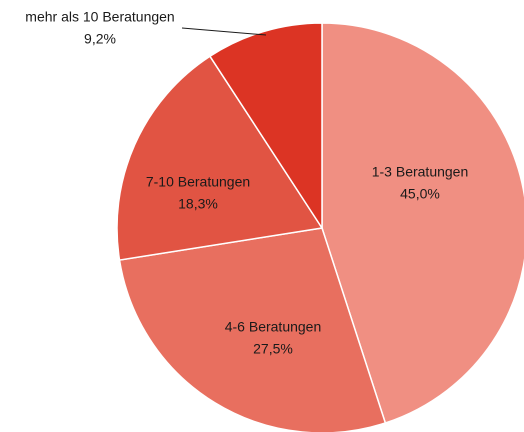 The width and height of the screenshot is (524, 432). I want to click on slice-label: 1-3 Beratungen, so click(420, 172).